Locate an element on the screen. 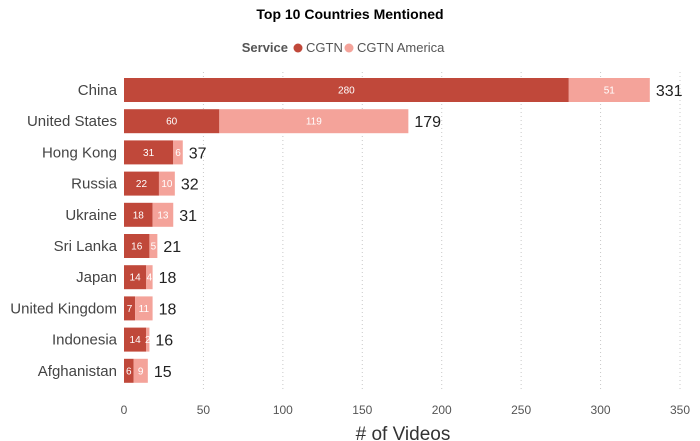  total-label-hong-kong: 37 is located at coordinates (198, 153).